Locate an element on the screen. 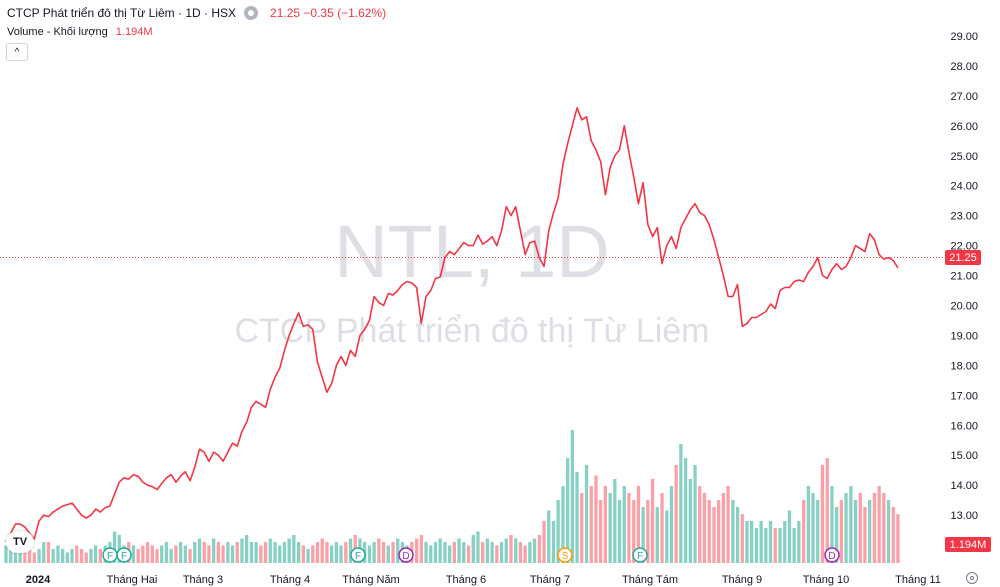 Image resolution: width=1000 pixels, height=587 pixels. y-tick-label: 22.00 is located at coordinates (964, 247).